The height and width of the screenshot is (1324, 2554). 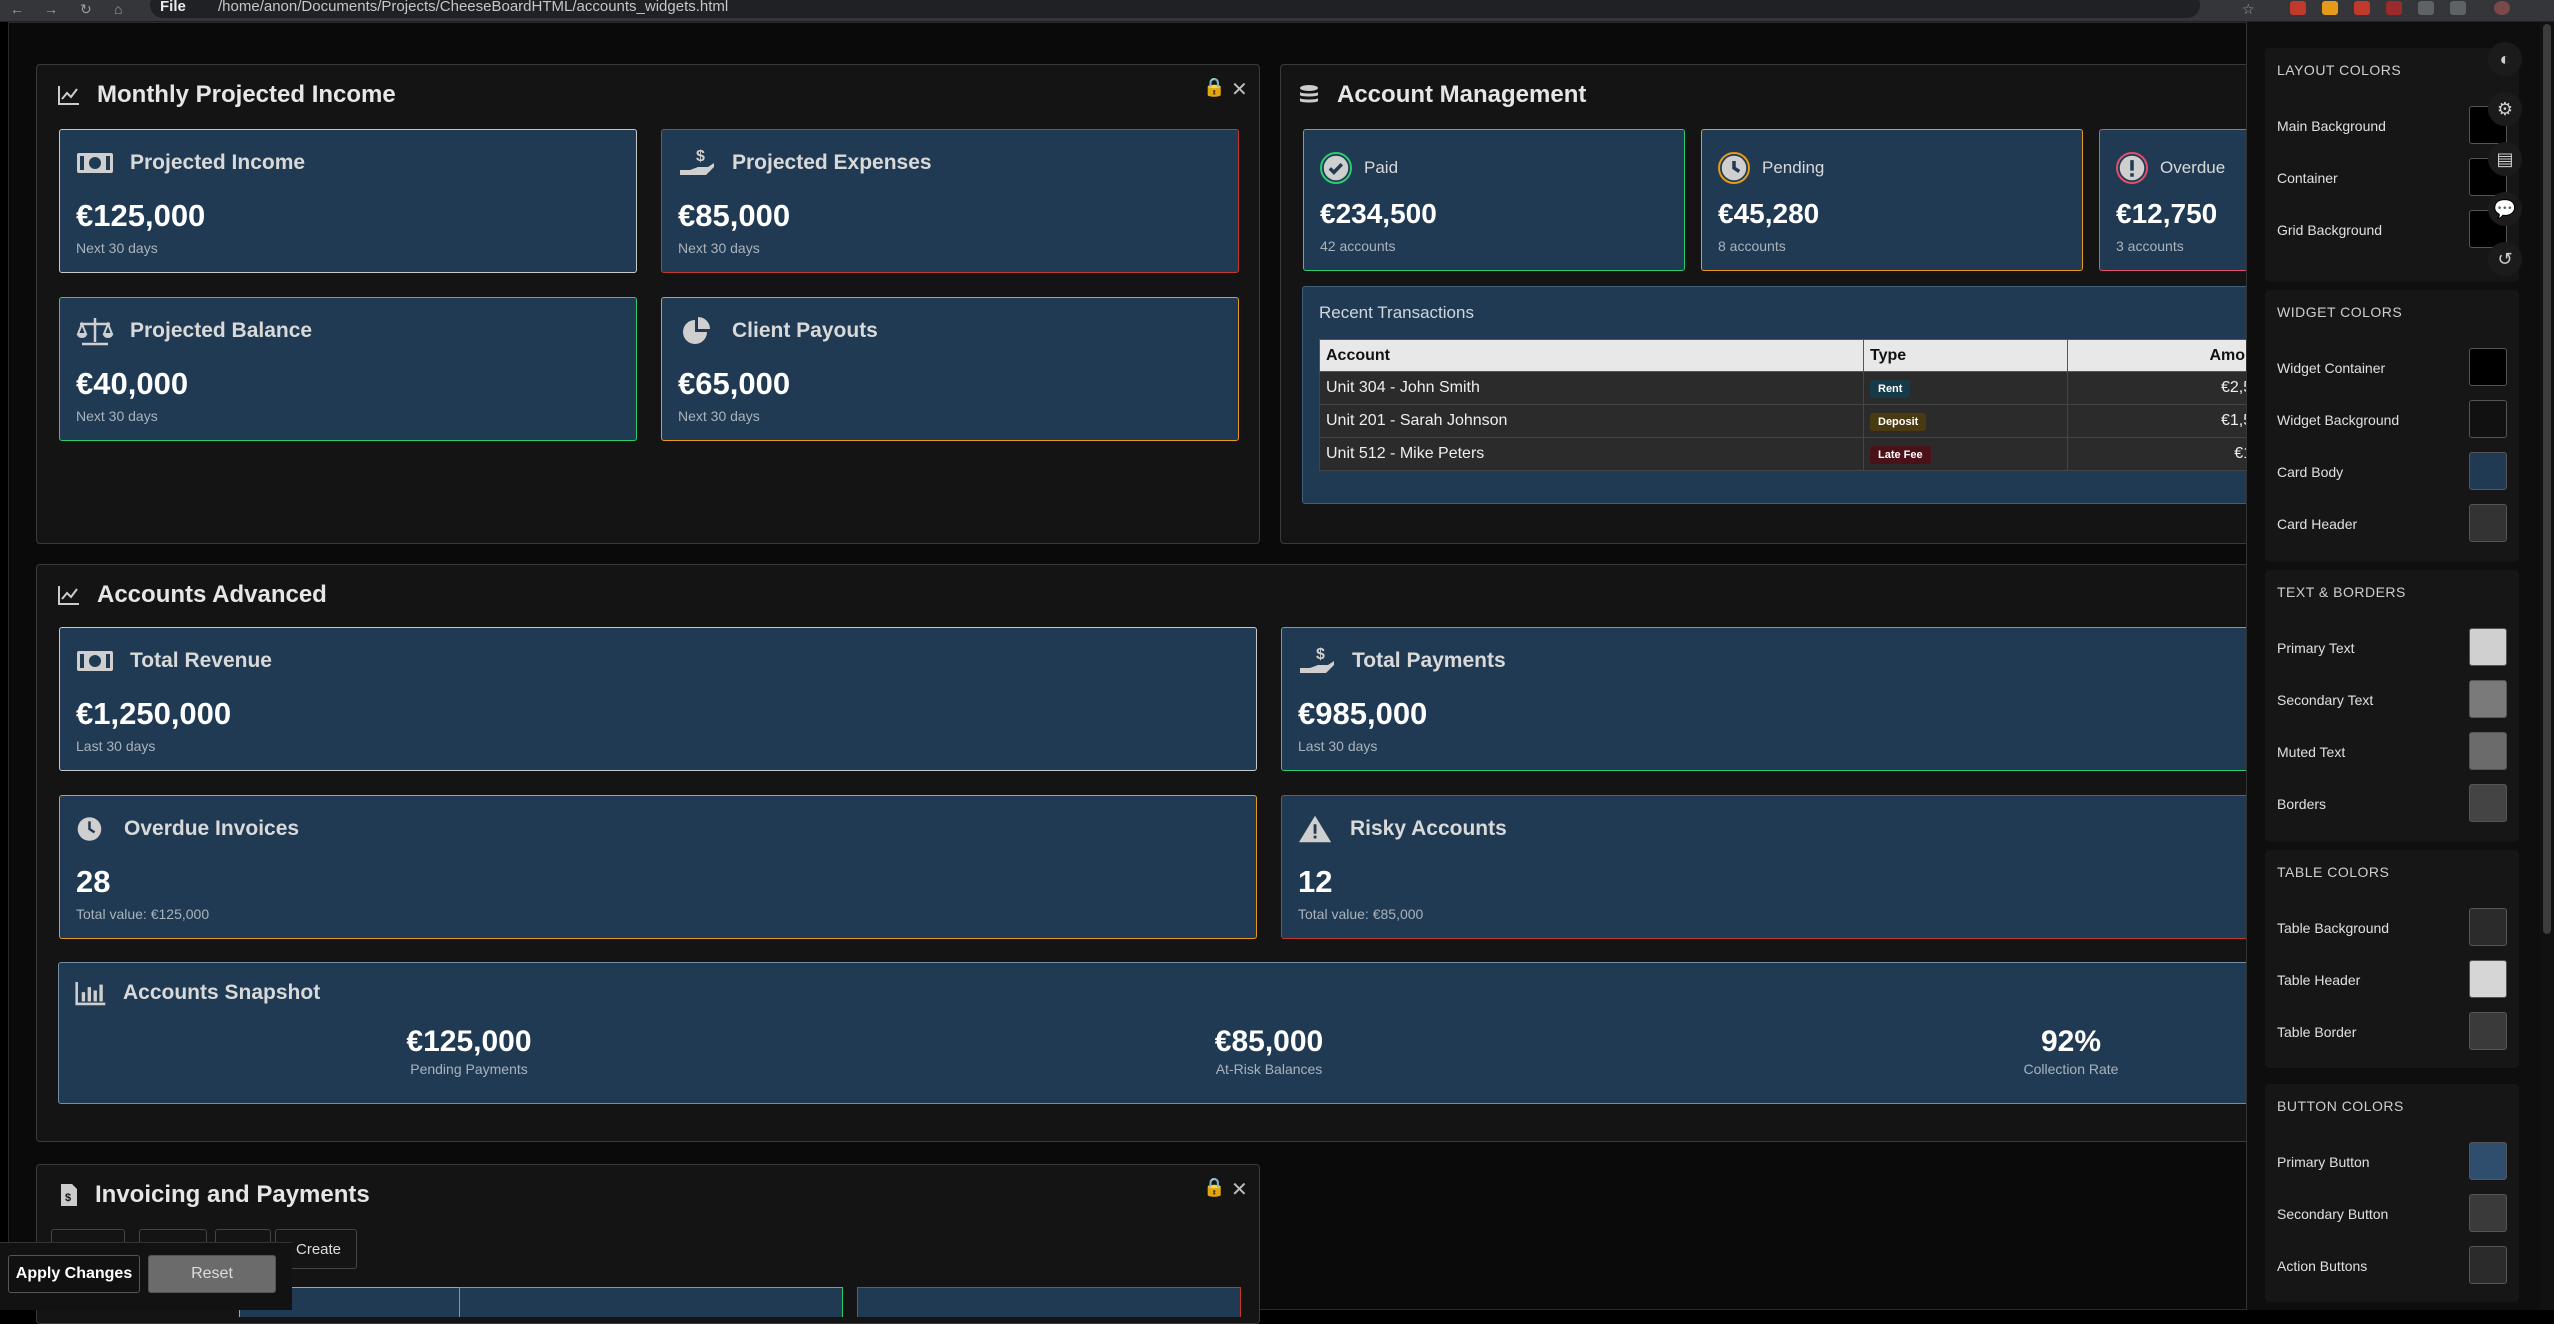 I want to click on cell-type: Late Fee, so click(x=1965, y=454).